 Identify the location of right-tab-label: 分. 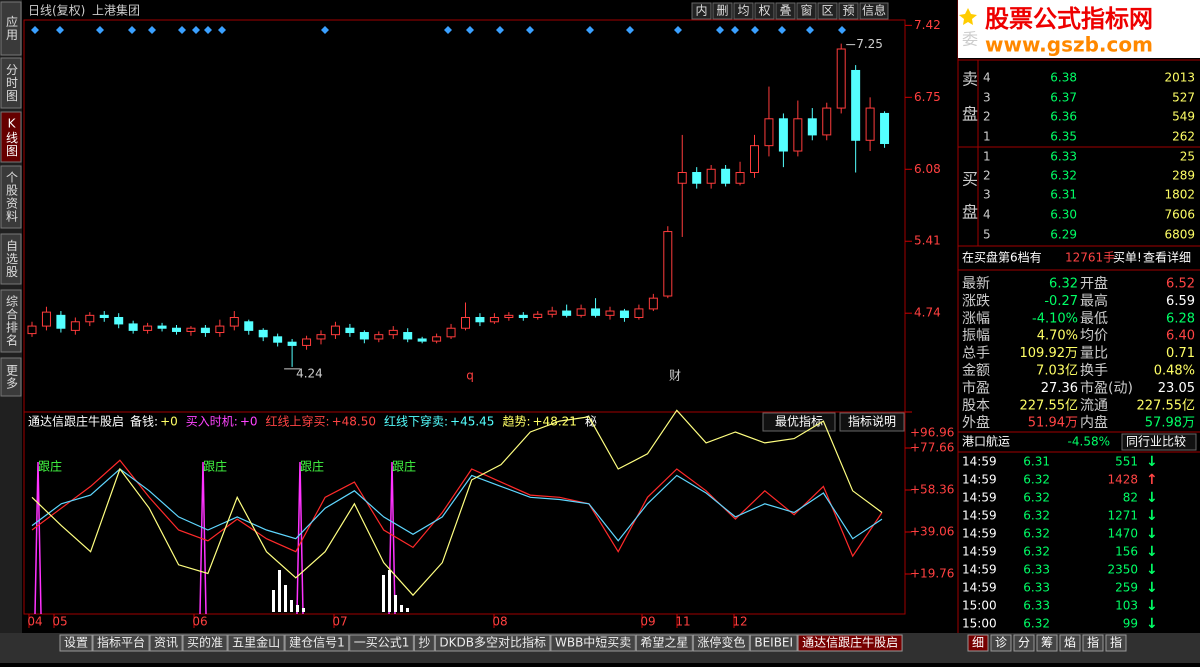
(1024, 643).